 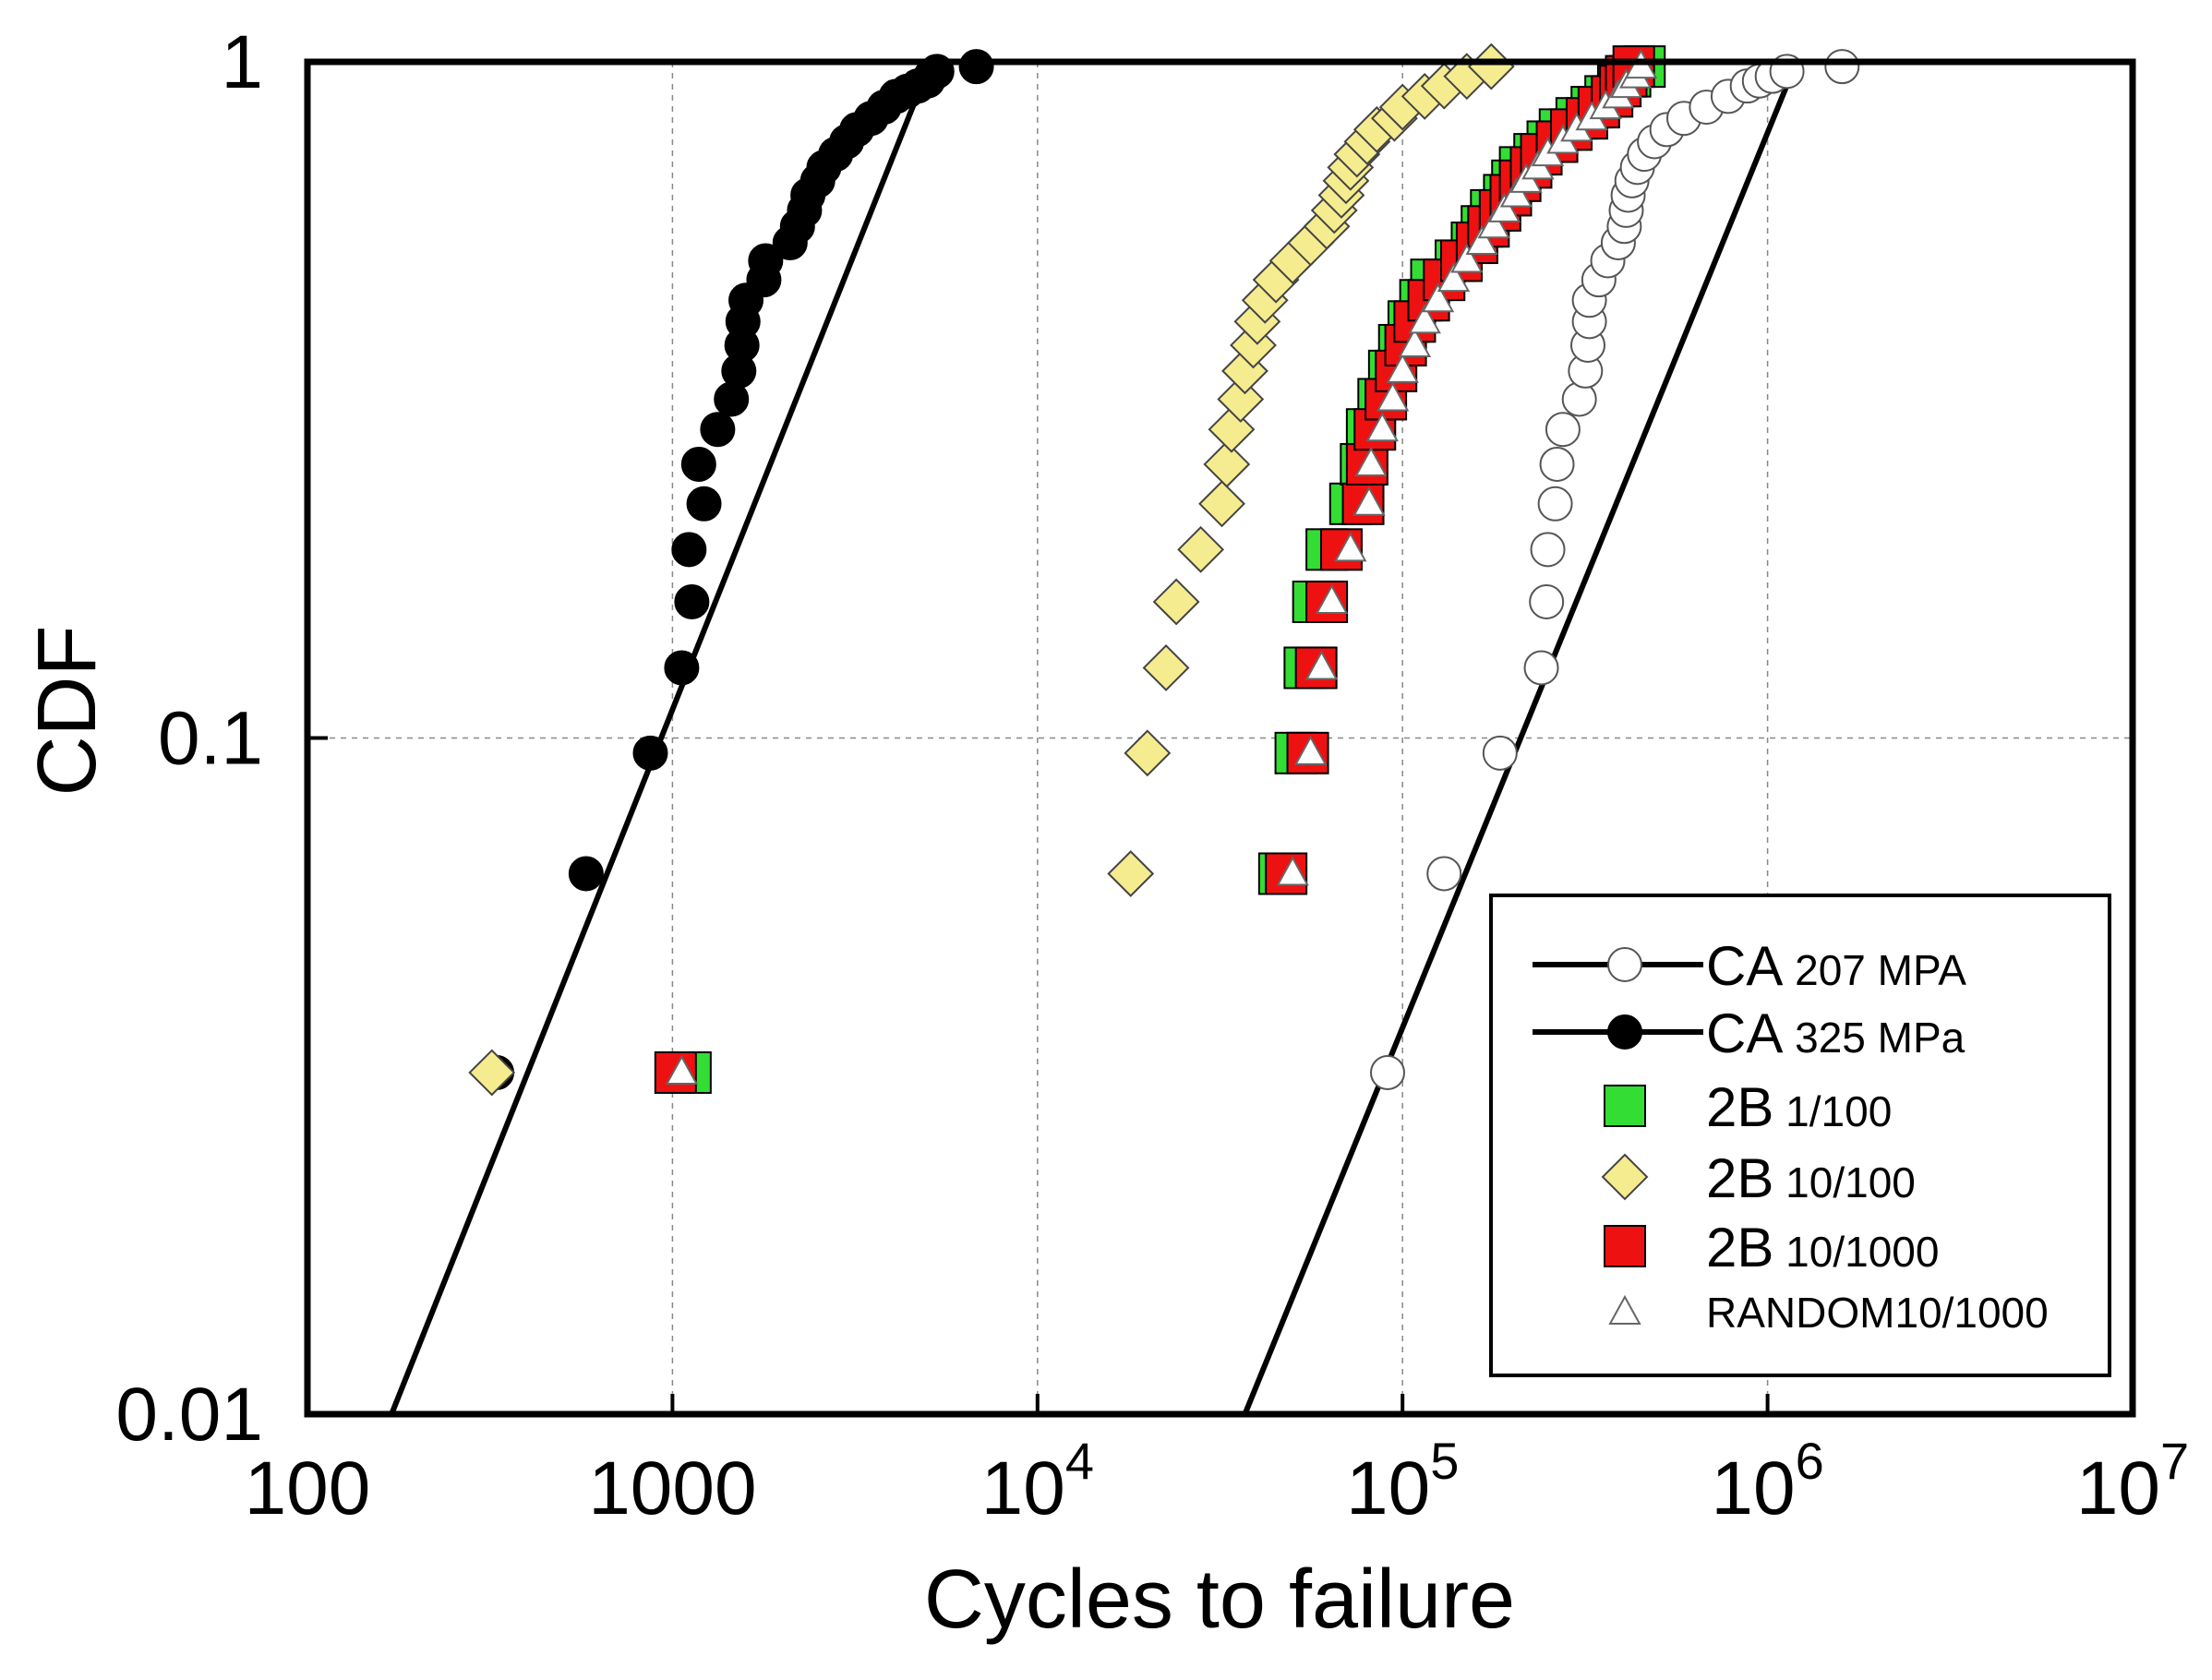 What do you see at coordinates (308, 1488) in the screenshot?
I see `x-tick-label: 100` at bounding box center [308, 1488].